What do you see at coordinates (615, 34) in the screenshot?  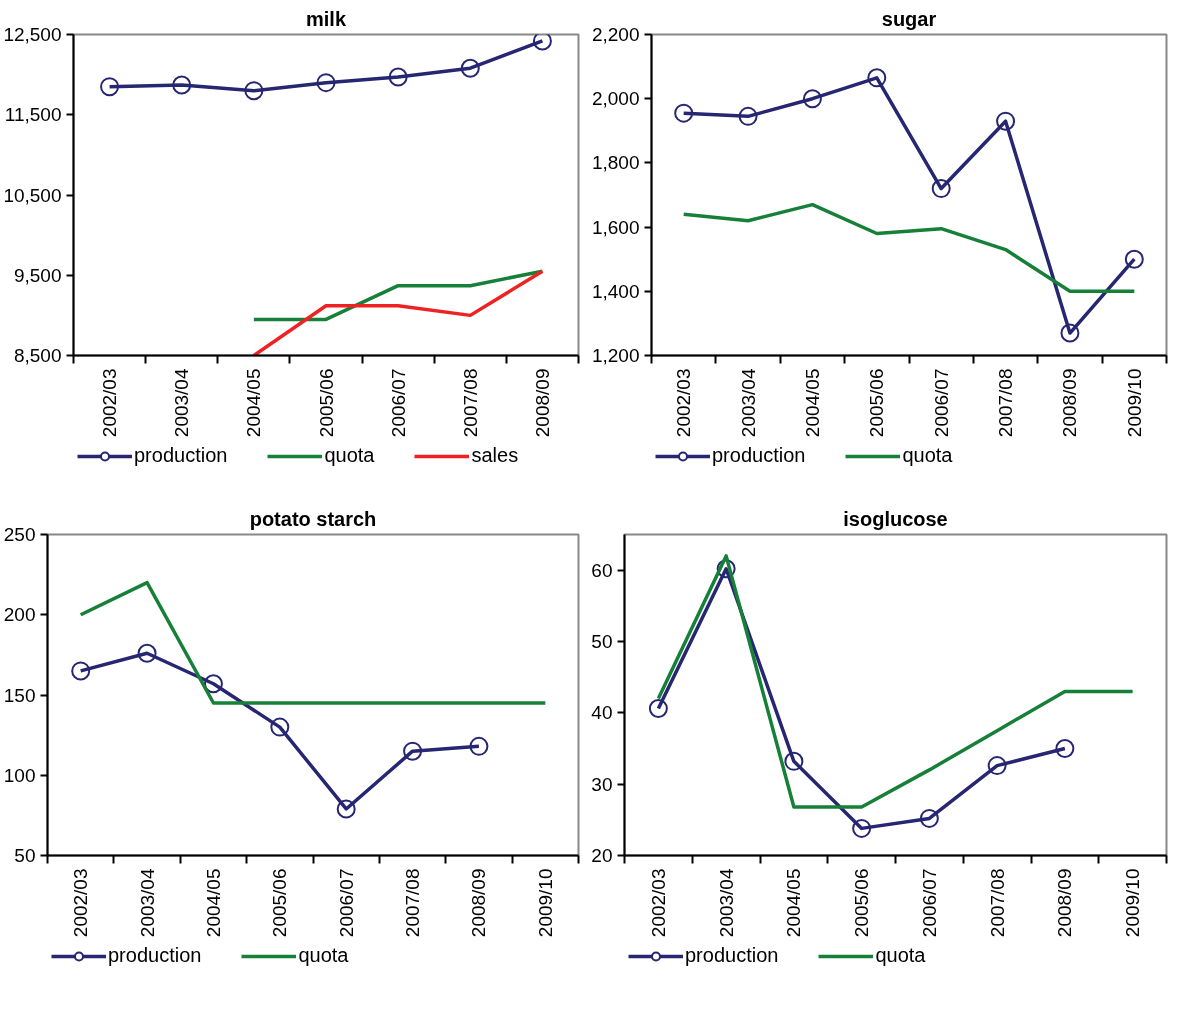 I see `y-tick-label: 2,200` at bounding box center [615, 34].